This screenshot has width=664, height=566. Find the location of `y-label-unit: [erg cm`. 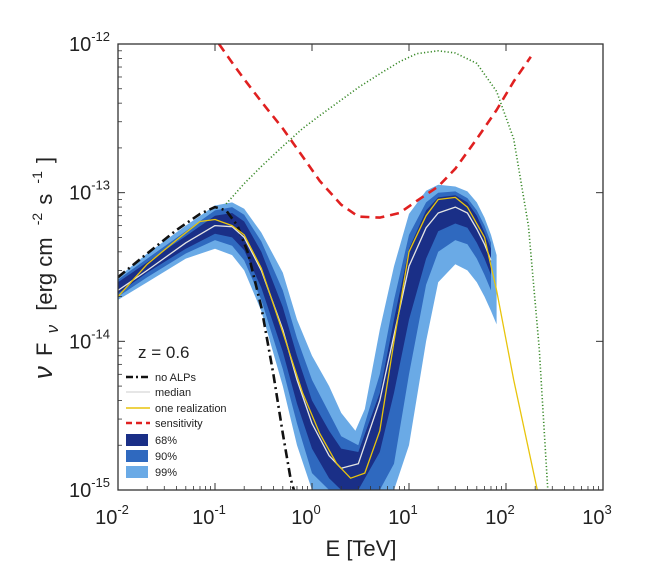

y-label-unit: [erg cm is located at coordinates (44, 273).